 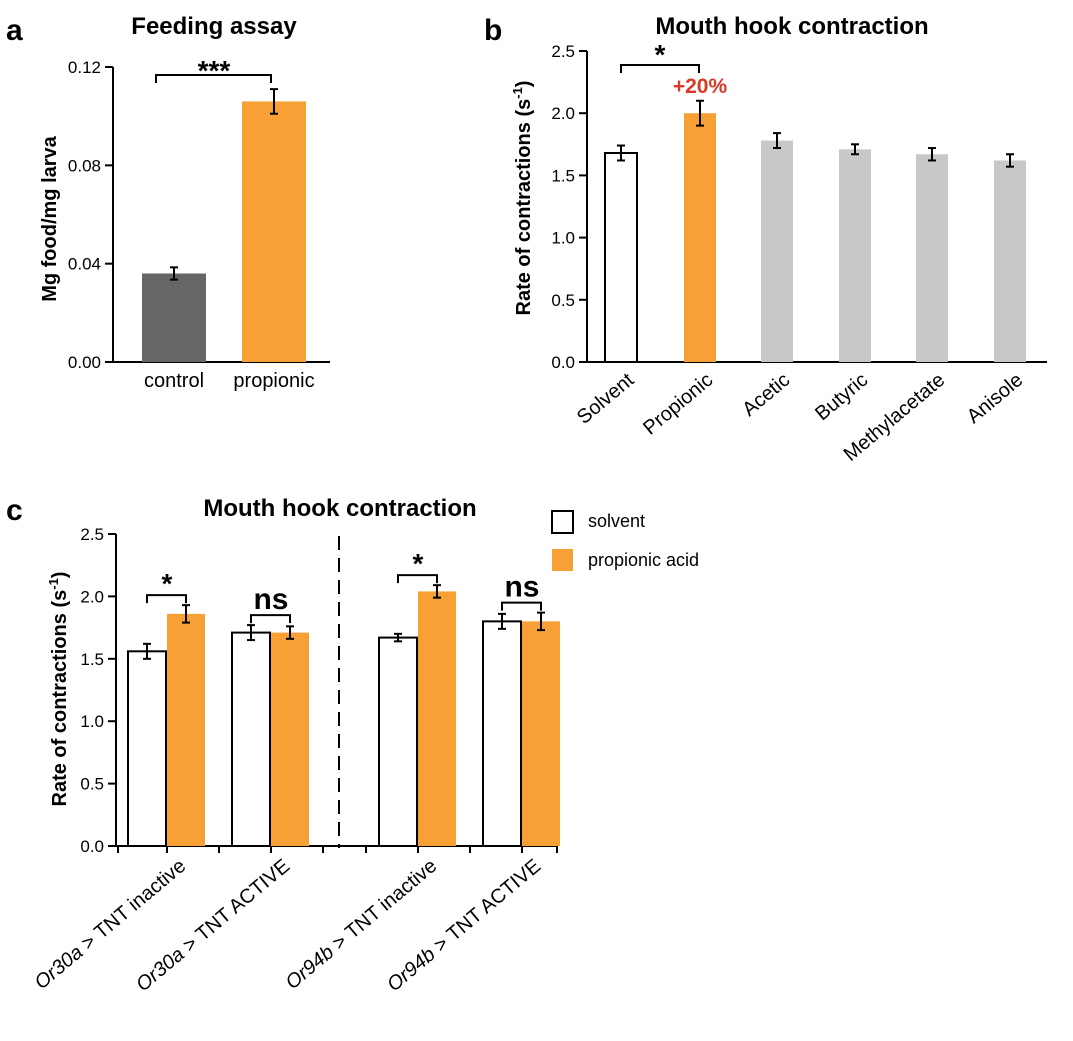 I want to click on panel-b-title: Mouth hook contraction, so click(x=791, y=26).